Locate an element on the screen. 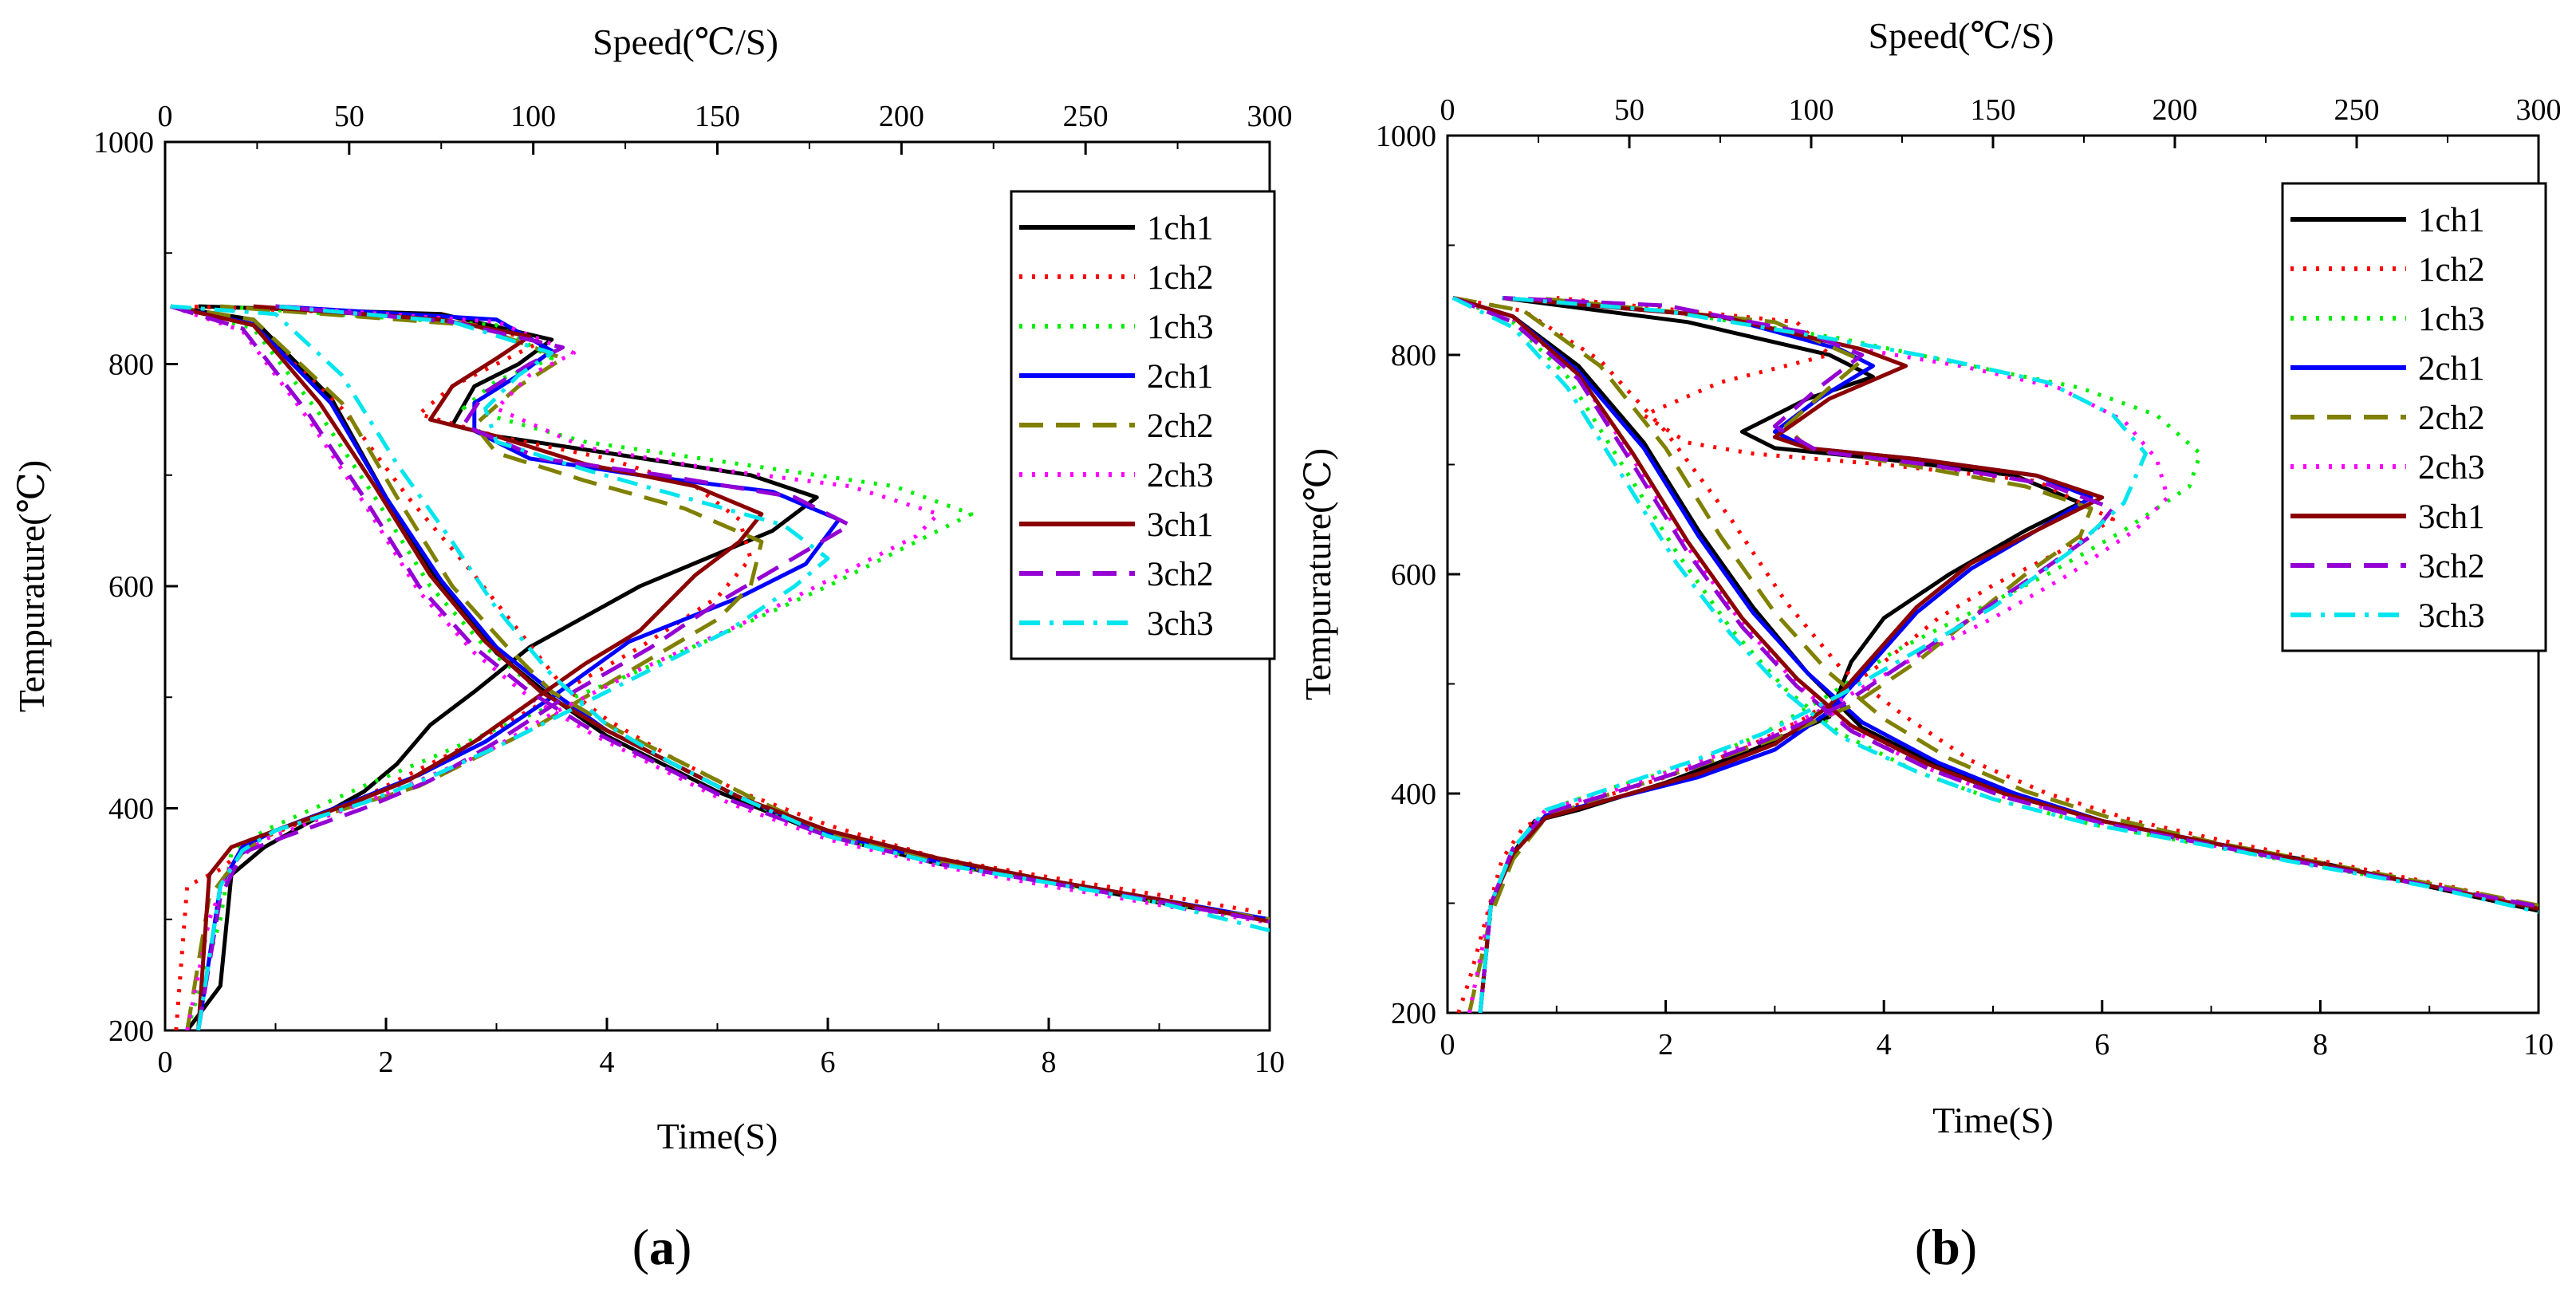  panel-label-b: (b) is located at coordinates (1946, 1247).